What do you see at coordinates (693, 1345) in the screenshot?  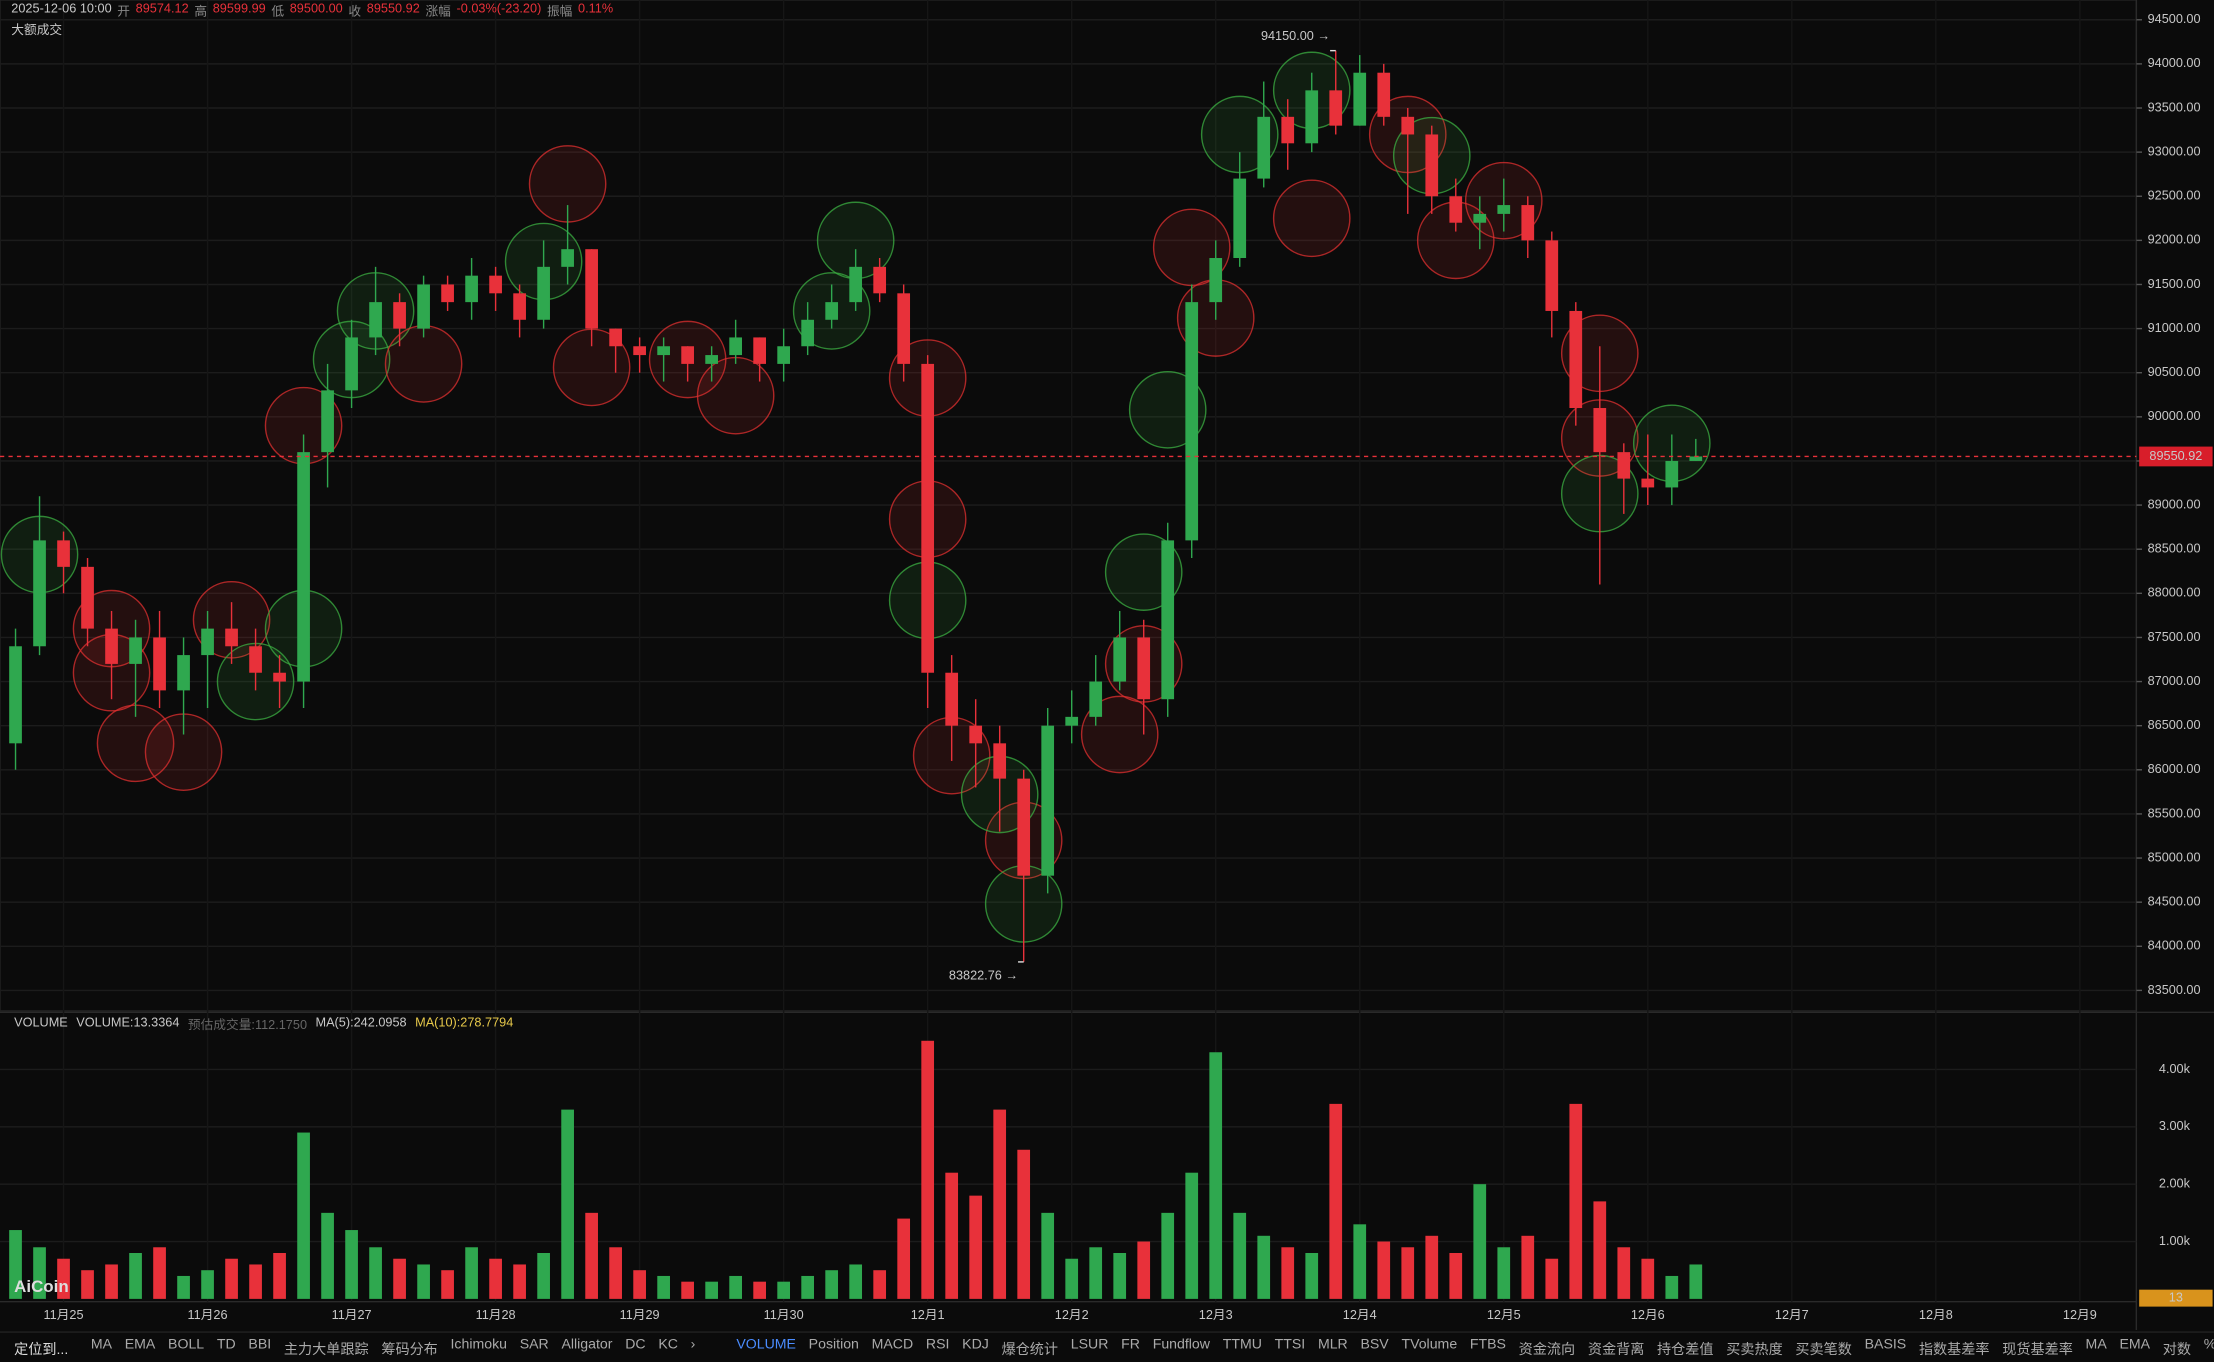 I see `indicator-tab: ›` at bounding box center [693, 1345].